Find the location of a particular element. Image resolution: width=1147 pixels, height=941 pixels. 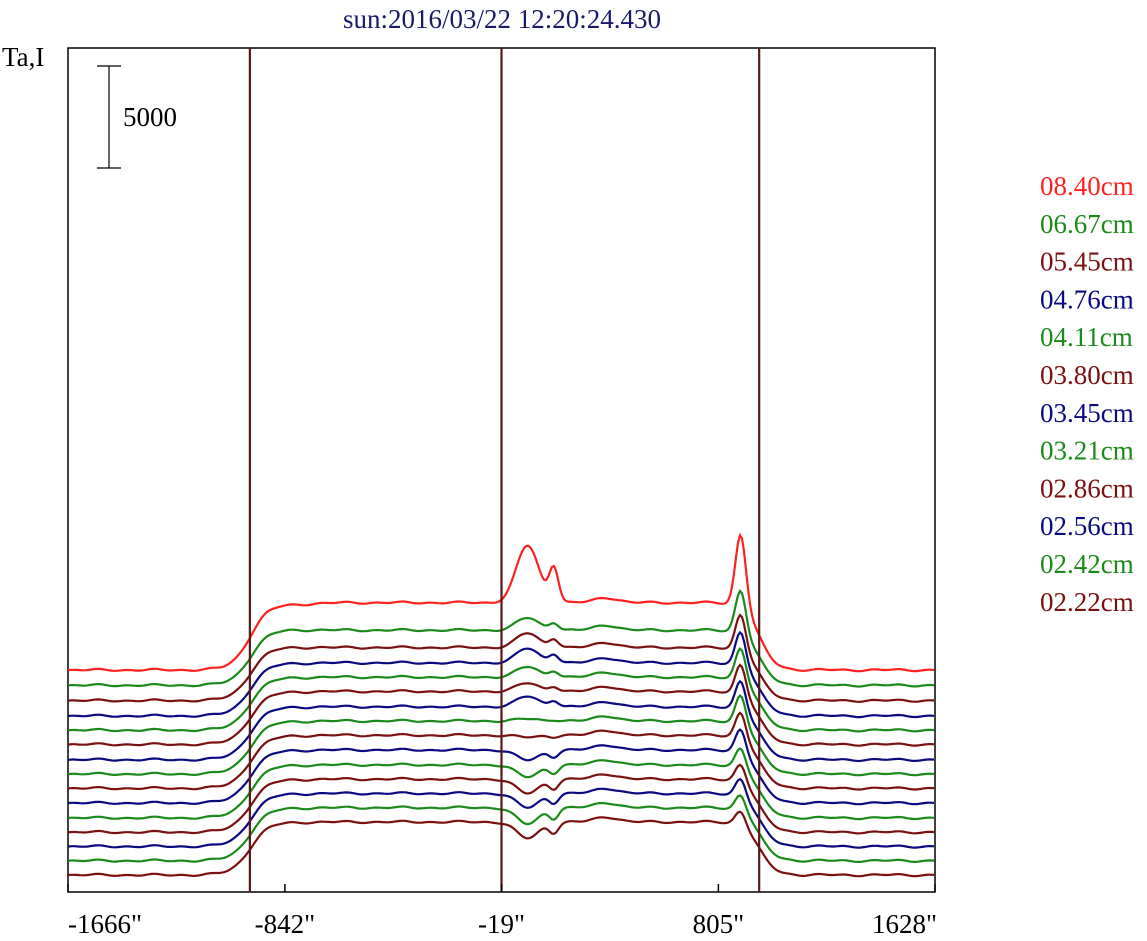

legend-item: 02.56cm is located at coordinates (1087, 526).